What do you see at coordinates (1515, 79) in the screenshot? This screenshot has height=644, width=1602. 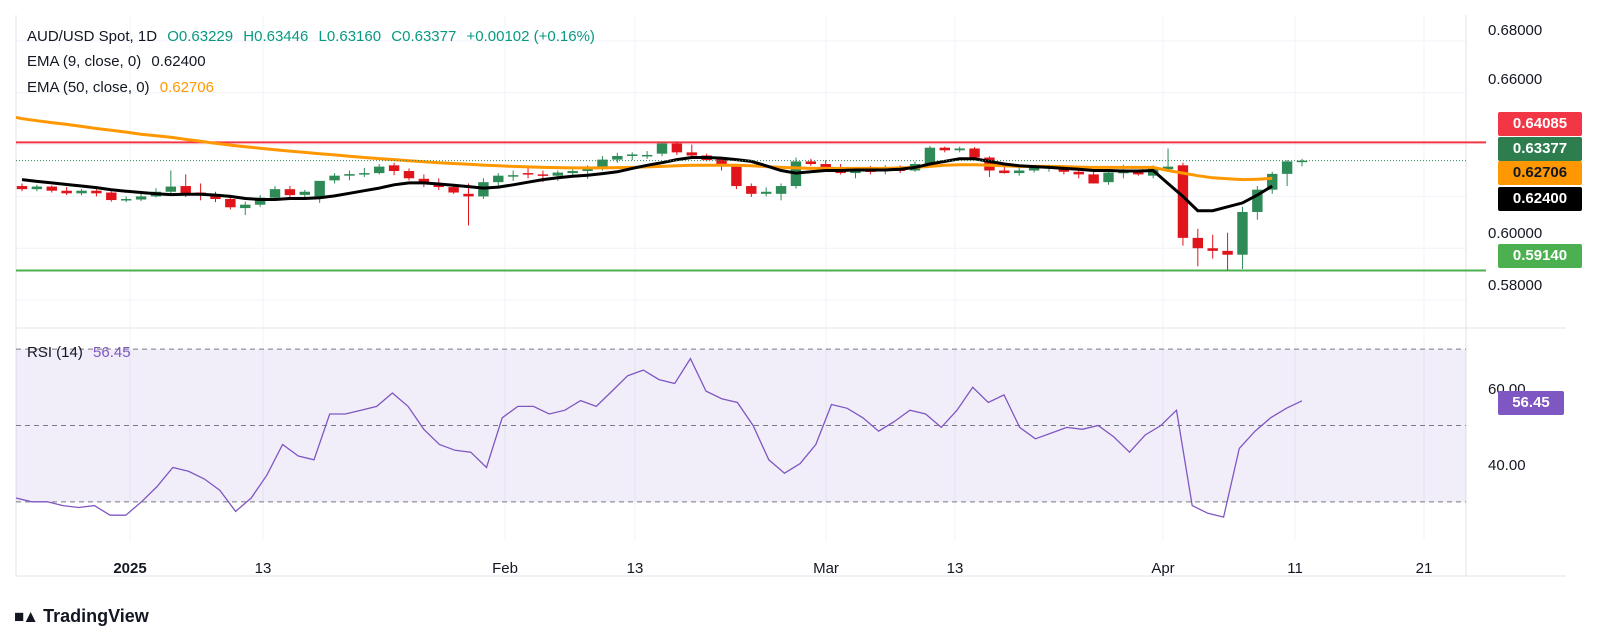 I see `price-axis-label: 0.66000` at bounding box center [1515, 79].